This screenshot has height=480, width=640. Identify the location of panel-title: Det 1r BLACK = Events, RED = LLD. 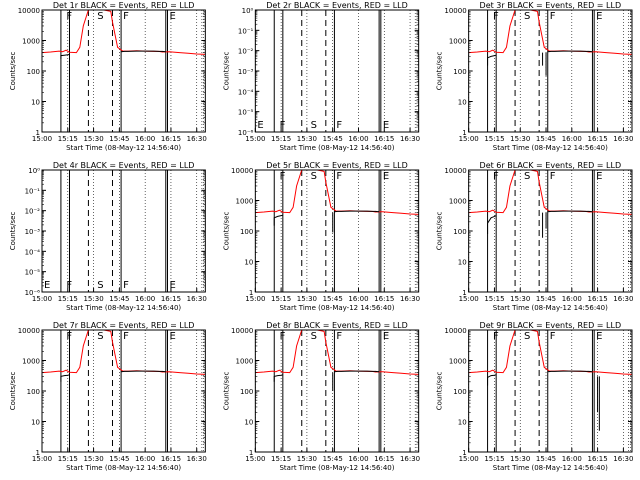
(124, 5).